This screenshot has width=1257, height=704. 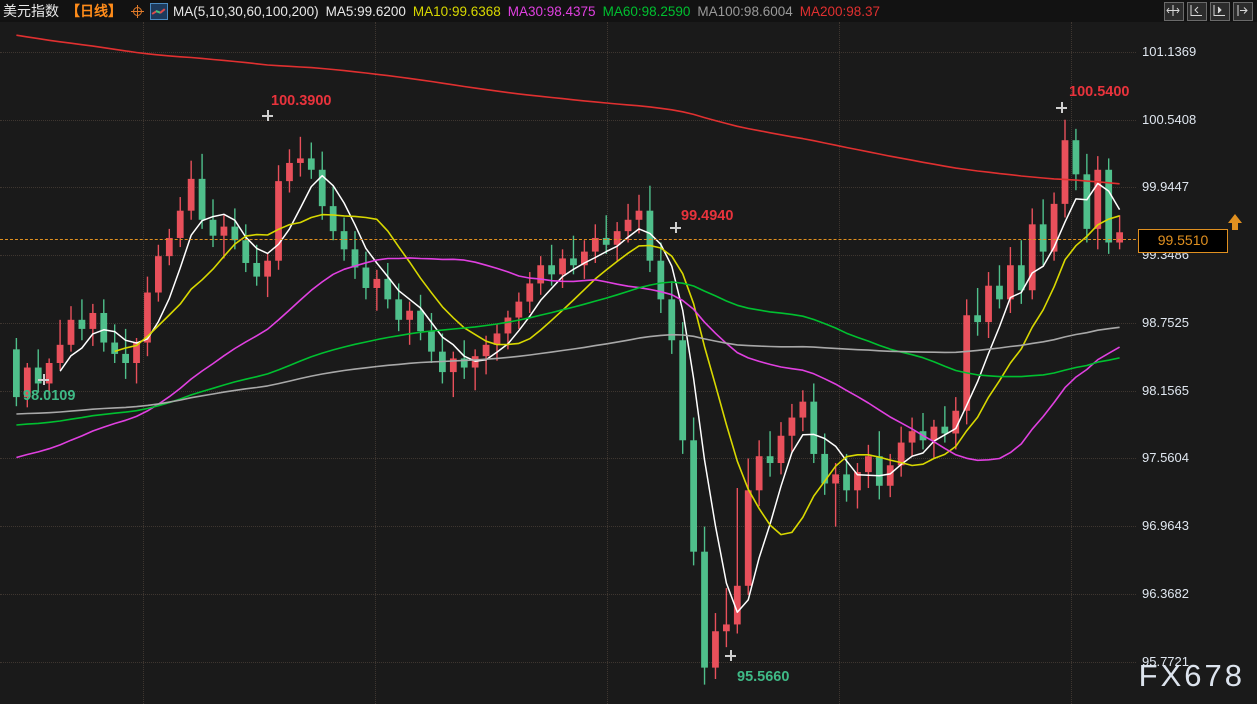 I want to click on chart-toolbar, so click(x=1208, y=11).